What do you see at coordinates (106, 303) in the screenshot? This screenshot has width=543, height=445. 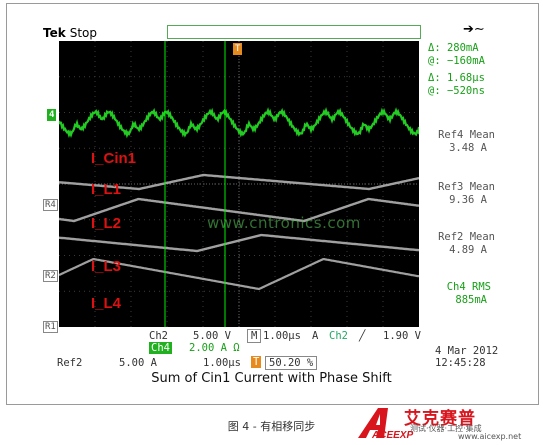 I see `label-i-l4: I_L4` at bounding box center [106, 303].